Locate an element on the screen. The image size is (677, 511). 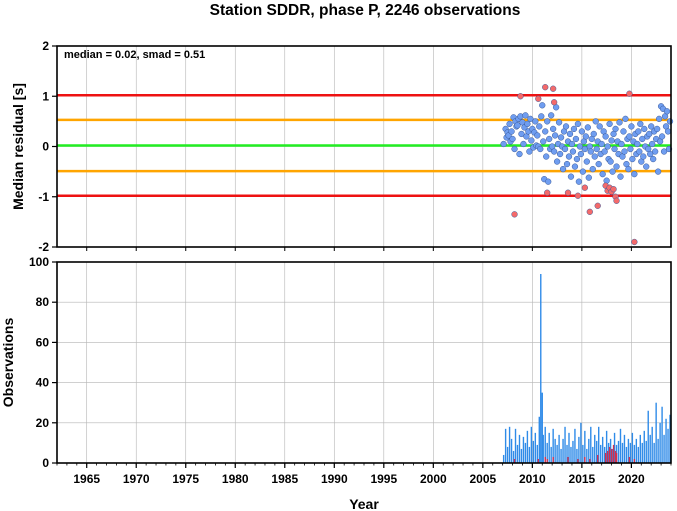
residual-annotation: median = 0.02, smad = 0.51 is located at coordinates (134, 55).